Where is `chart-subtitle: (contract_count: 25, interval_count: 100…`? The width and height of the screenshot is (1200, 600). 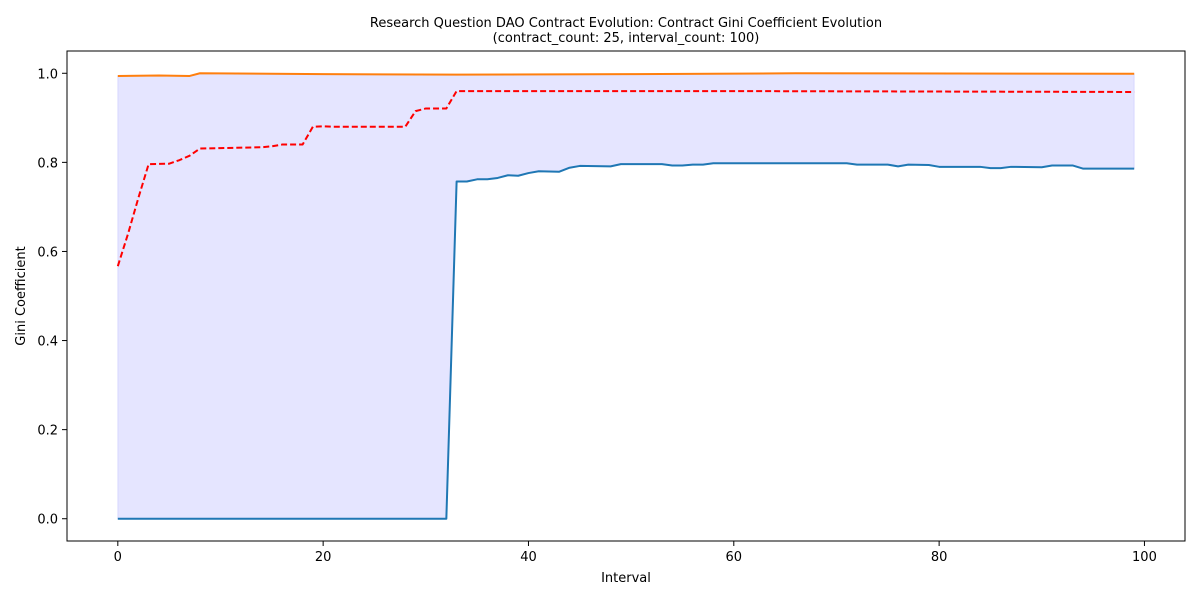 chart-subtitle: (contract_count: 25, interval_count: 100… is located at coordinates (626, 38).